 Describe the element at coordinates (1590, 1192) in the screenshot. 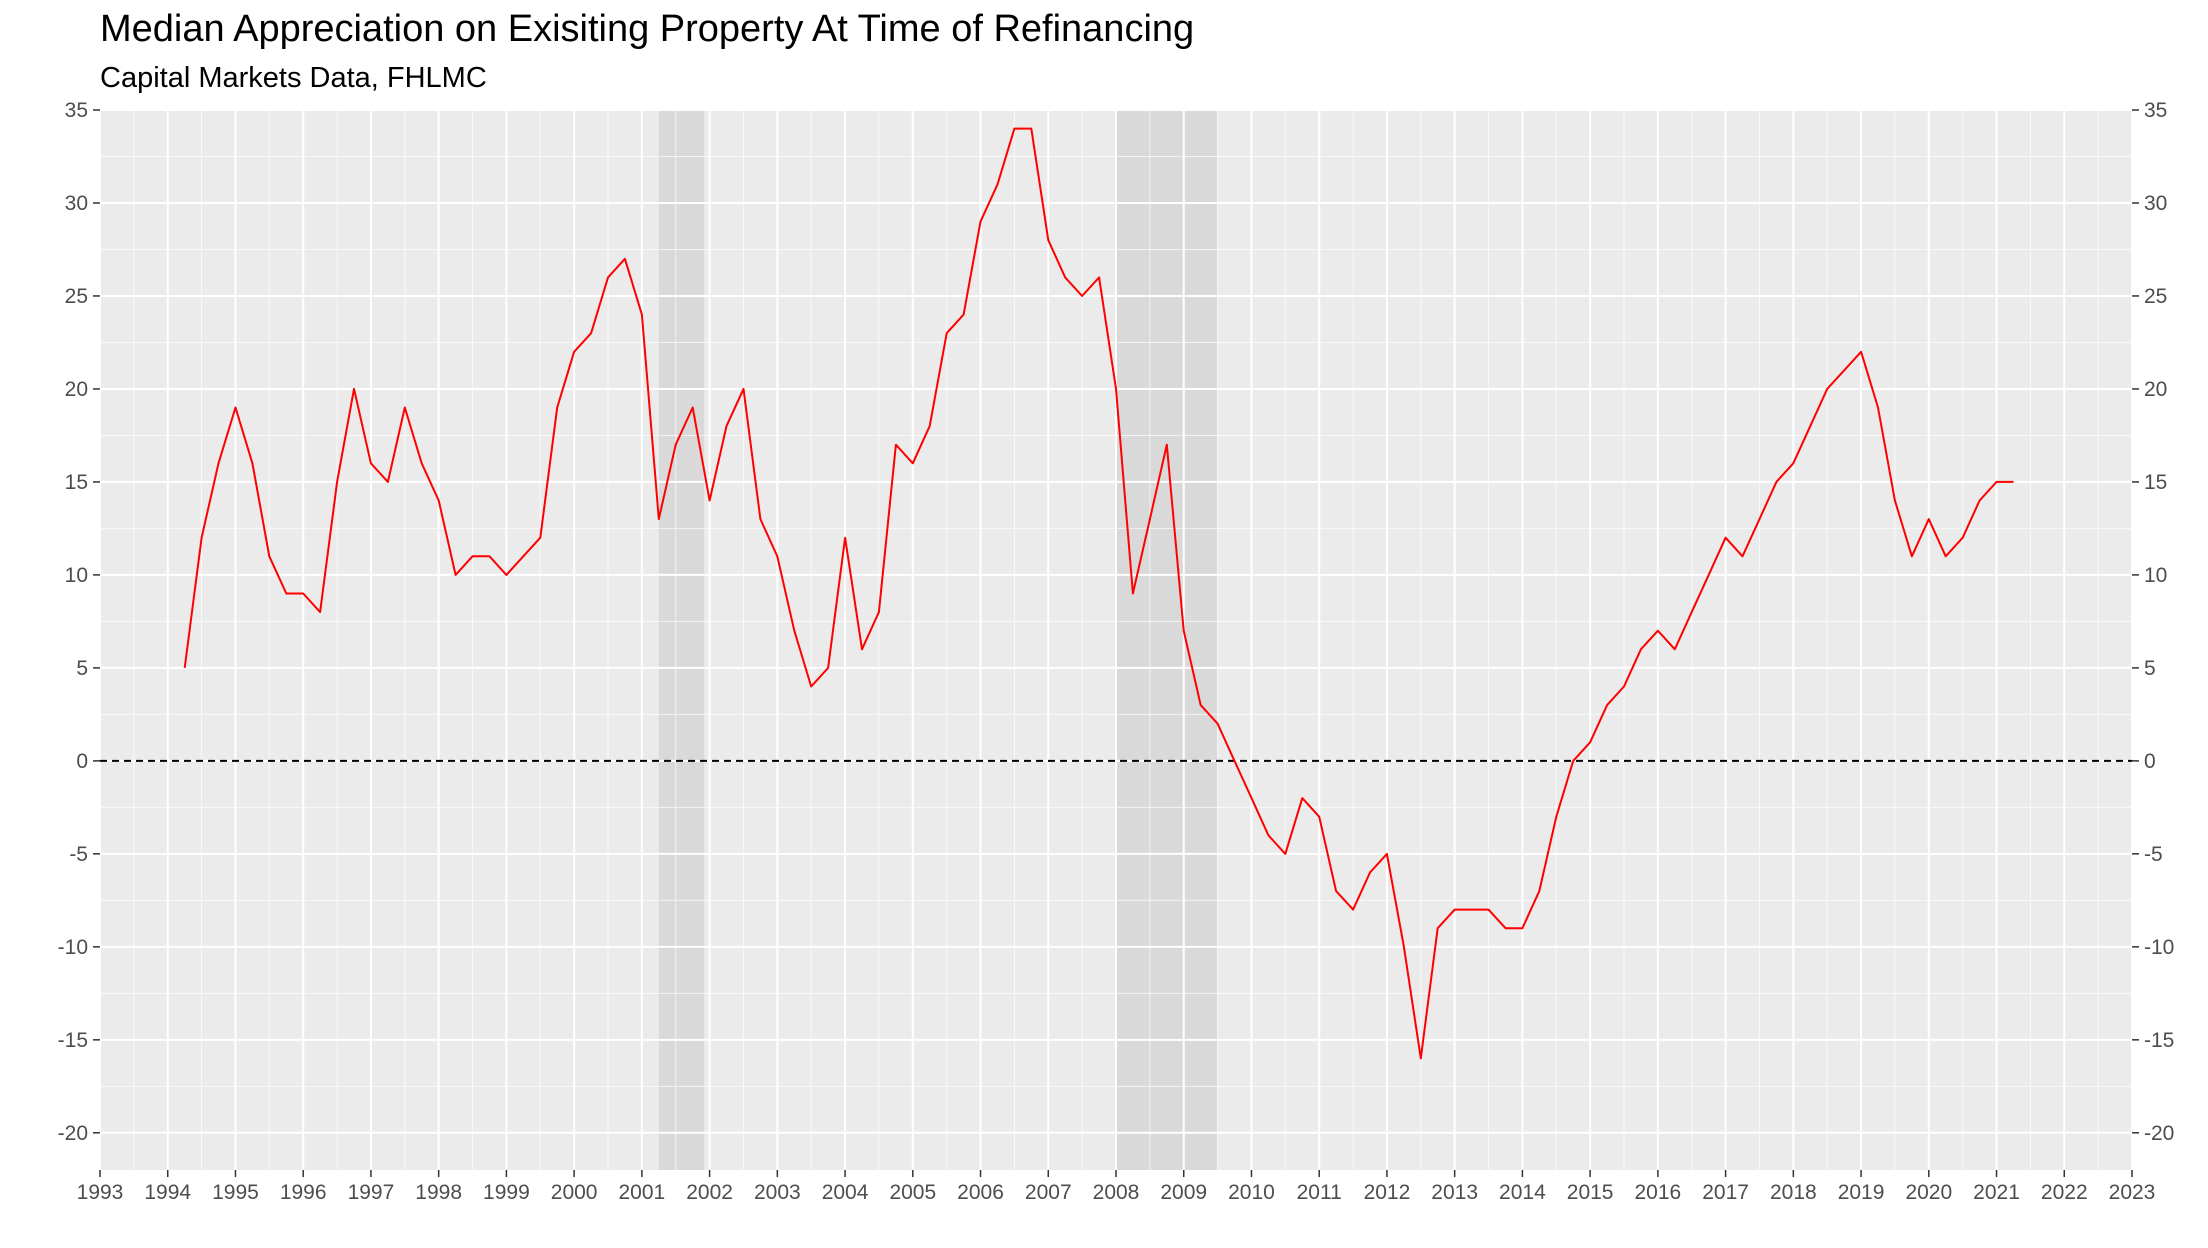

I see `x-tick-label: 2015` at that location.